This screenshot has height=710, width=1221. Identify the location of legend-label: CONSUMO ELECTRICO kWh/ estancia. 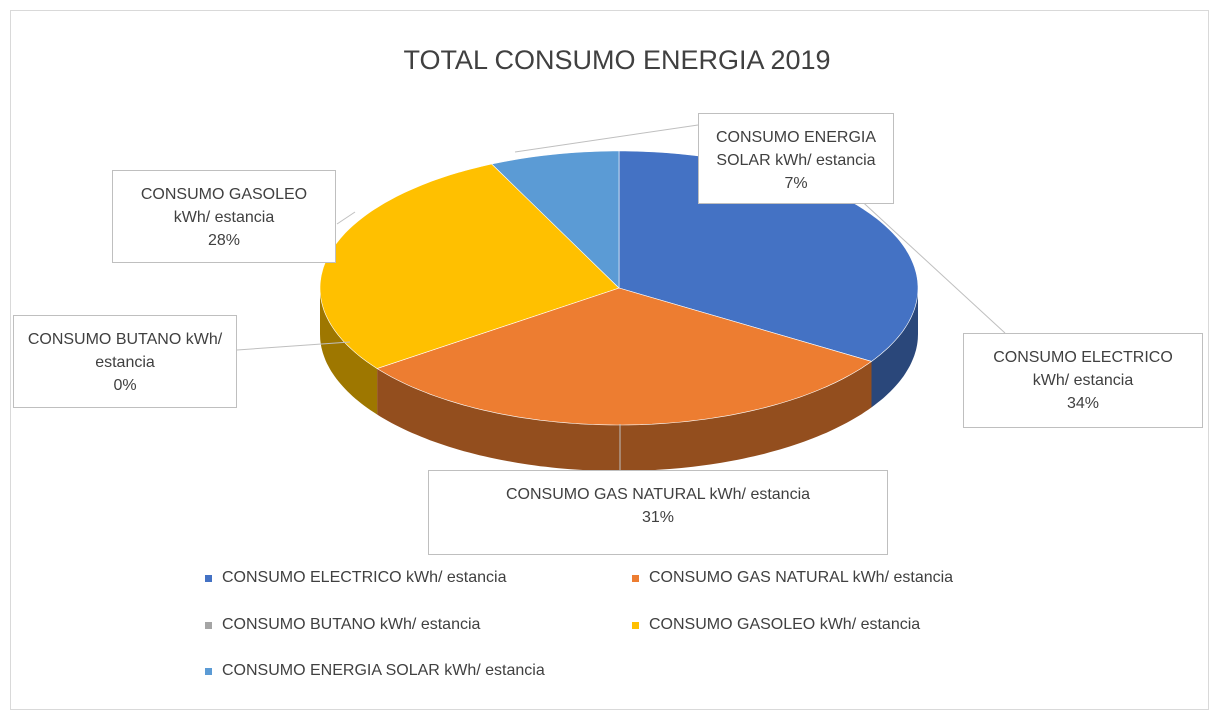
(364, 577).